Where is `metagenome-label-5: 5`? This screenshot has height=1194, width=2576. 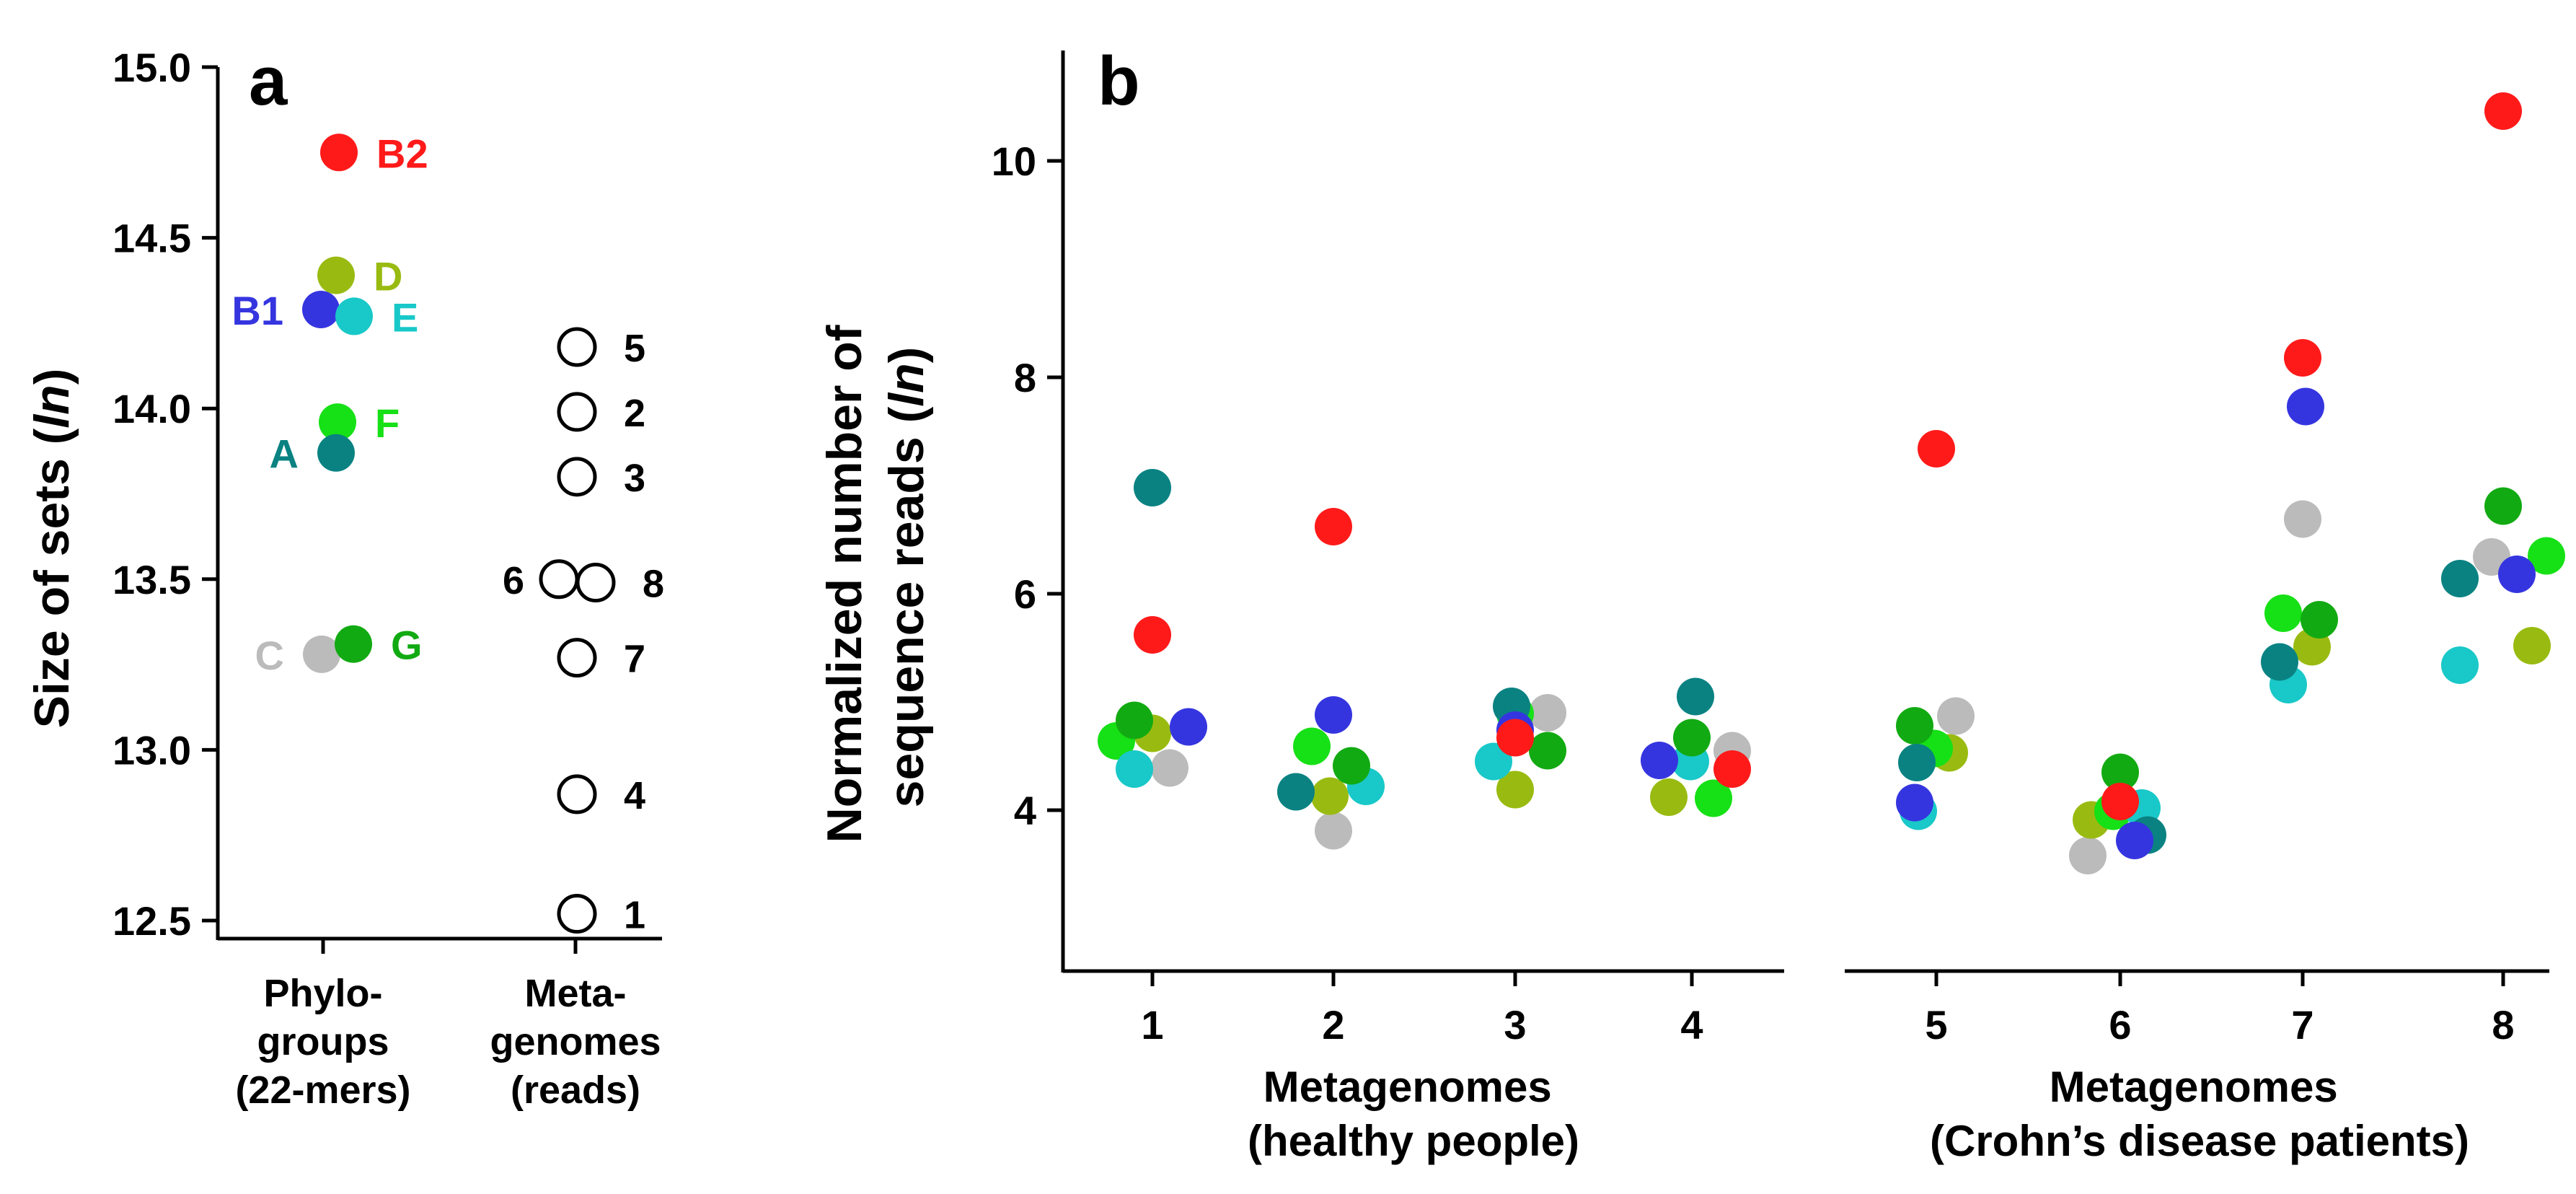
metagenome-label-5: 5 is located at coordinates (634, 349).